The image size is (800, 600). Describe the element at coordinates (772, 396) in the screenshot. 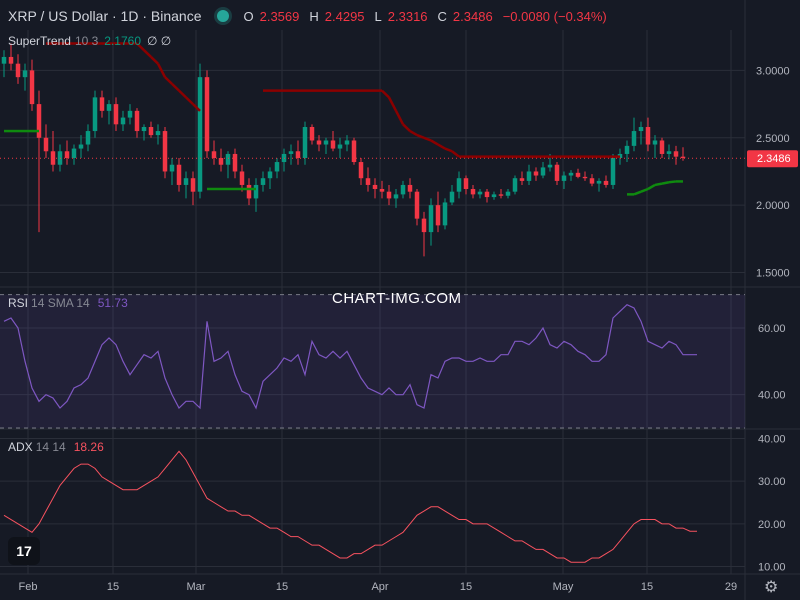

I see `rsi-tick-label: 40.00` at that location.